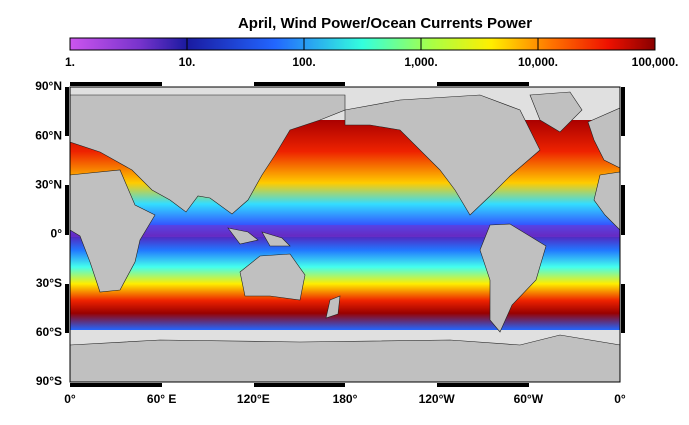 This screenshot has width=689, height=425. Describe the element at coordinates (70, 62) in the screenshot. I see `colorbar-label: 1.` at that location.